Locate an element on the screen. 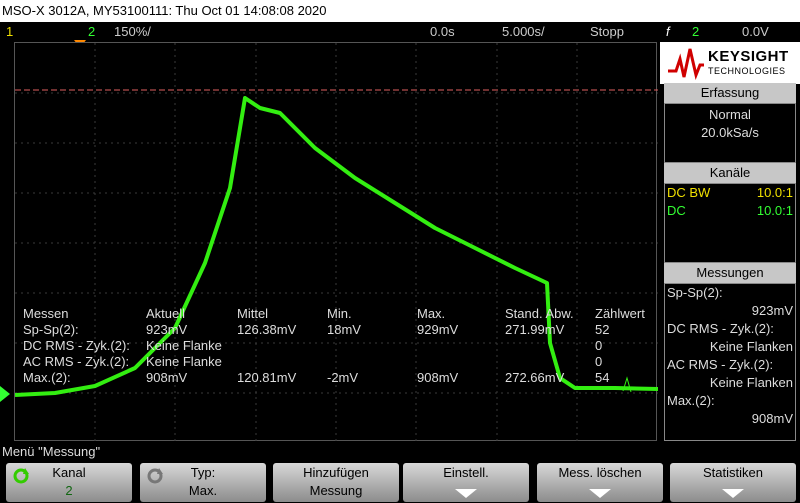 This screenshot has width=800, height=503. keysight-logo: KEYSIGHT TECHNOLOGIES is located at coordinates (730, 63).